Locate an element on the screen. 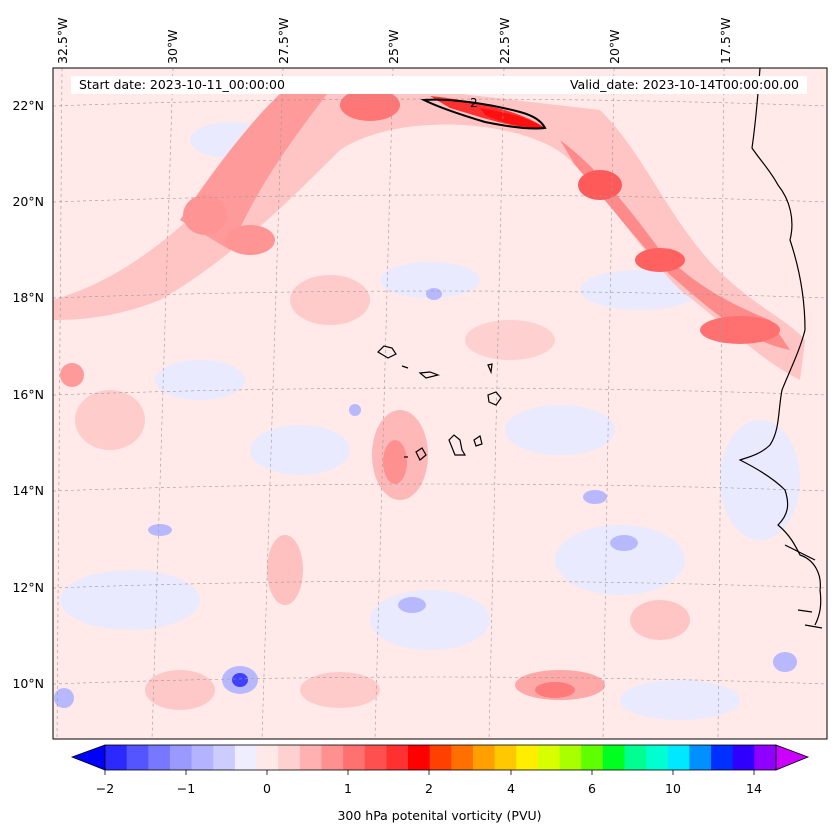 This screenshot has height=836, width=837. lat-label: 12°N is located at coordinates (28, 587).